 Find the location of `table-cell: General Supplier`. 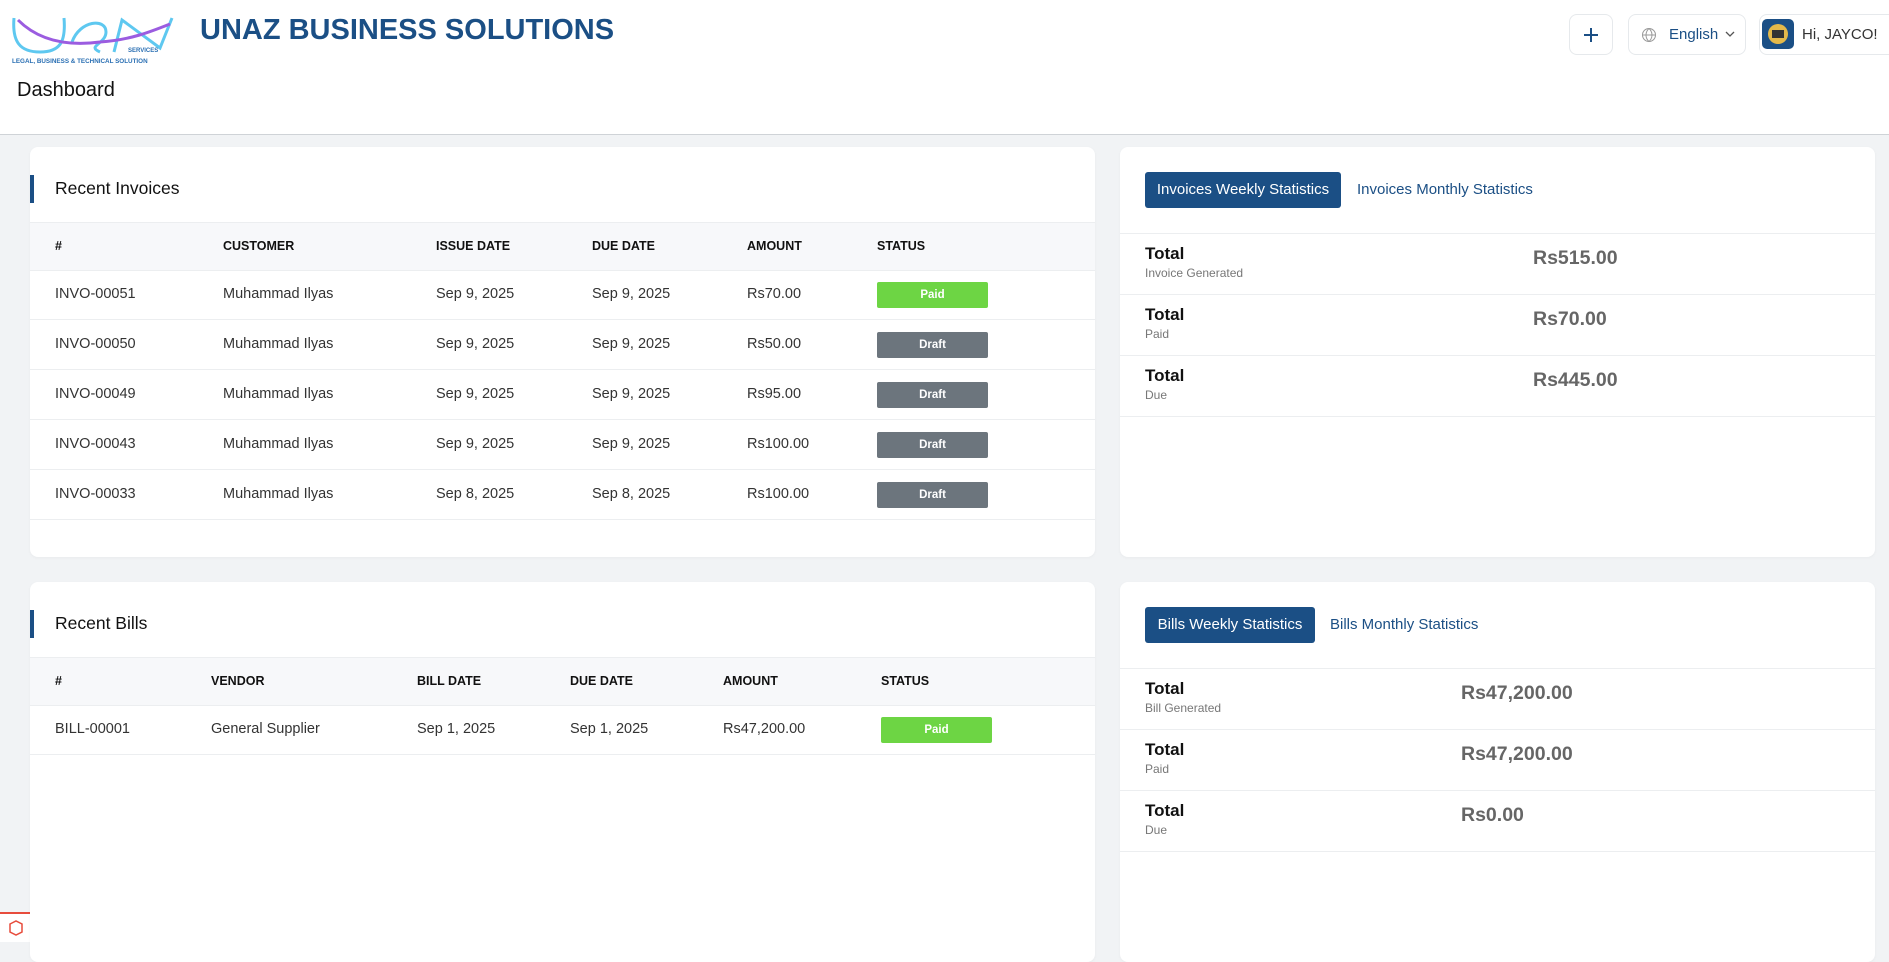

table-cell: General Supplier is located at coordinates (265, 729).